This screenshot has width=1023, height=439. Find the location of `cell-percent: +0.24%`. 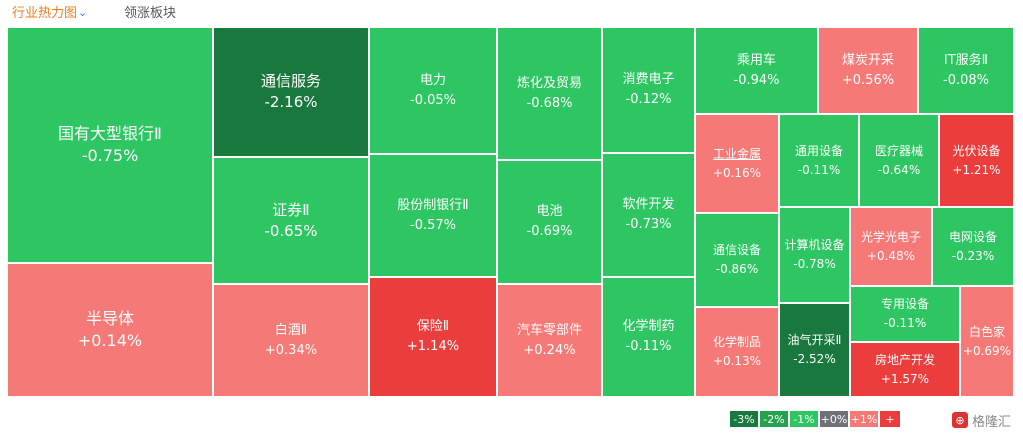

cell-percent: +0.24% is located at coordinates (549, 350).